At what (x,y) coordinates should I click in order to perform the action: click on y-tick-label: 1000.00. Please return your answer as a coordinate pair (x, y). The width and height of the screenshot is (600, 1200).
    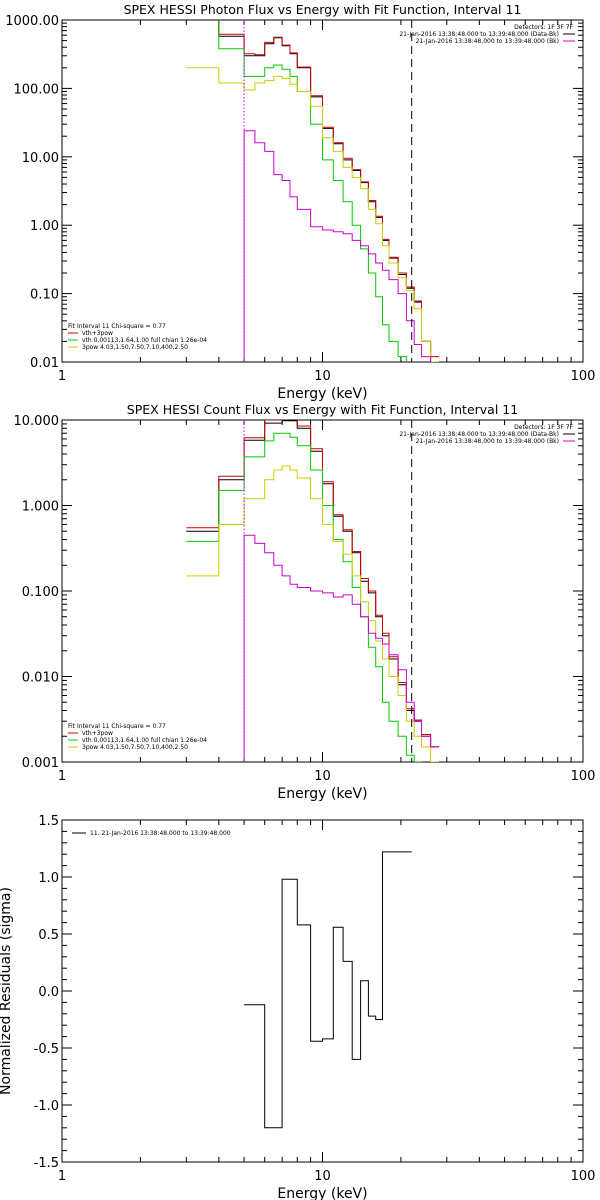
    Looking at the image, I should click on (32, 21).